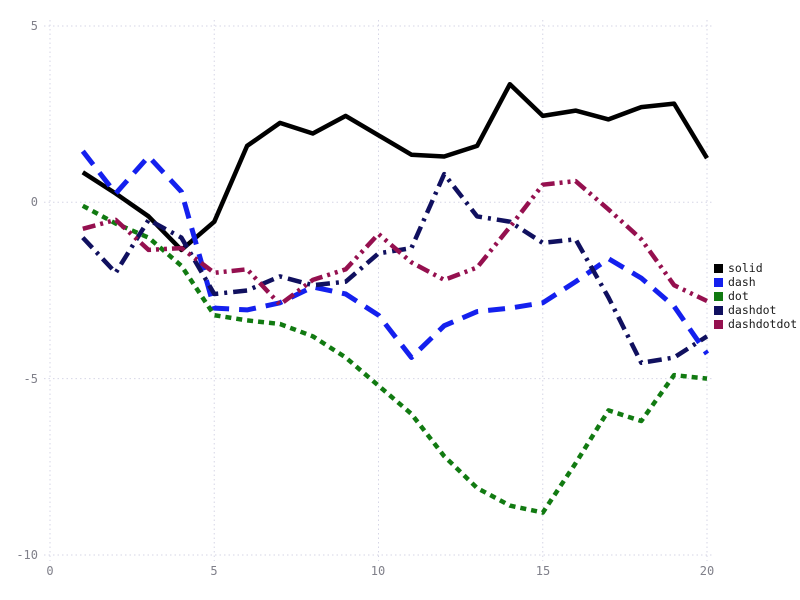 This screenshot has height=600, width=800. I want to click on legend-swatch-dashdotdot, so click(718, 324).